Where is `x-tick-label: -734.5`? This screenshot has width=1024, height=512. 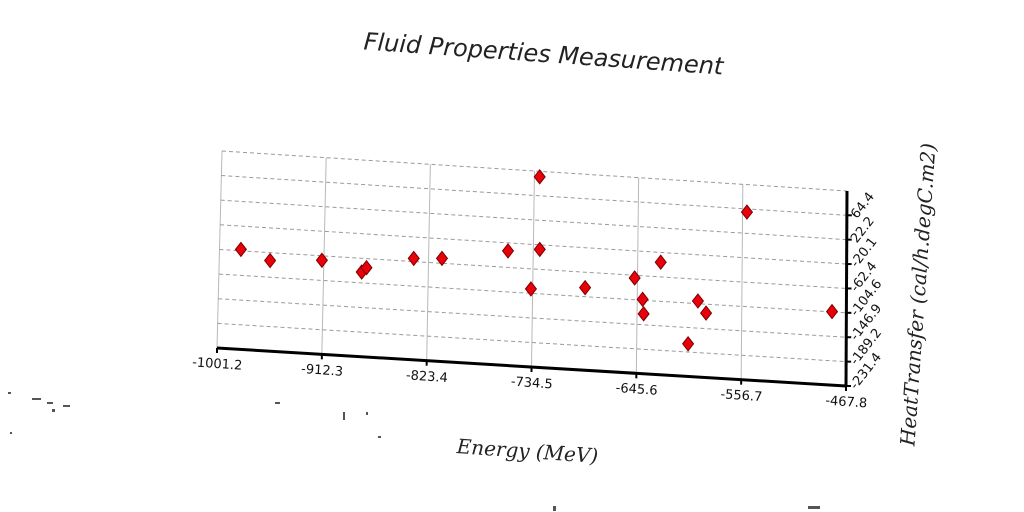
x-tick-label: -734.5 is located at coordinates (531, 384).